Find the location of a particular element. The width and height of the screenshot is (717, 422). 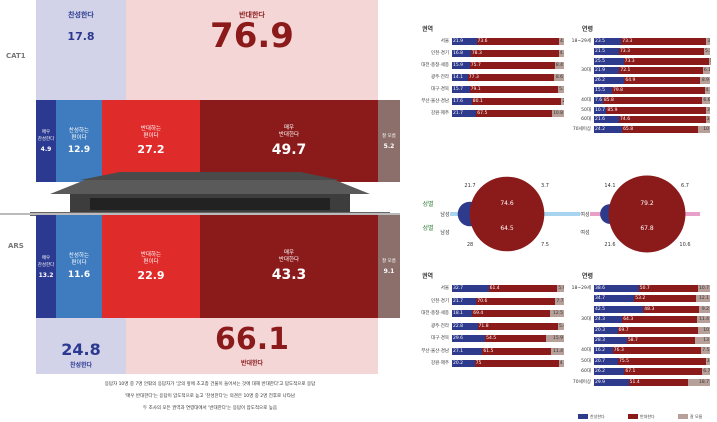

row-label: 30대 is located at coordinates (586, 320).